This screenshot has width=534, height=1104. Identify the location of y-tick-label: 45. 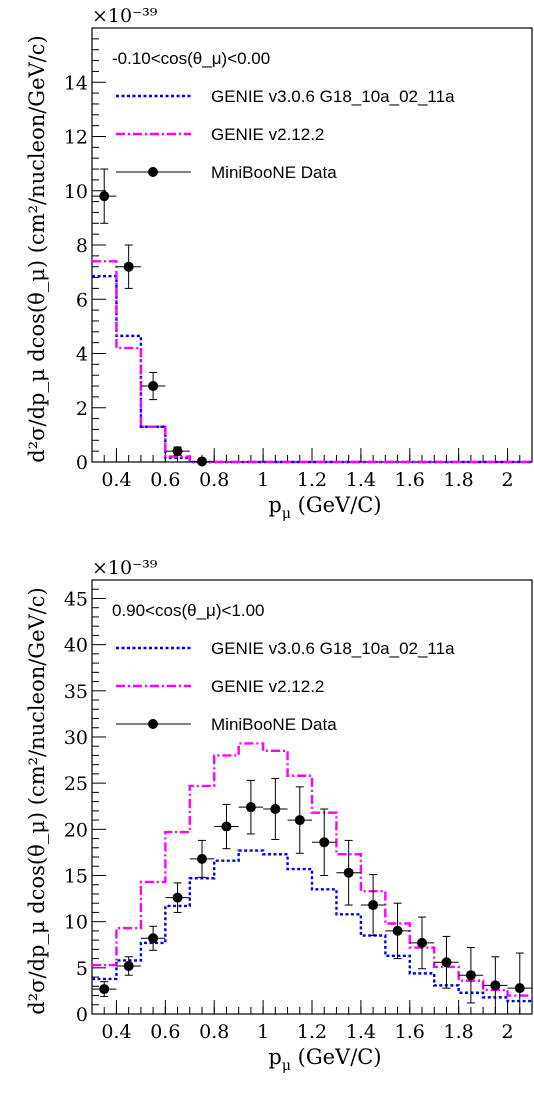
(76, 599).